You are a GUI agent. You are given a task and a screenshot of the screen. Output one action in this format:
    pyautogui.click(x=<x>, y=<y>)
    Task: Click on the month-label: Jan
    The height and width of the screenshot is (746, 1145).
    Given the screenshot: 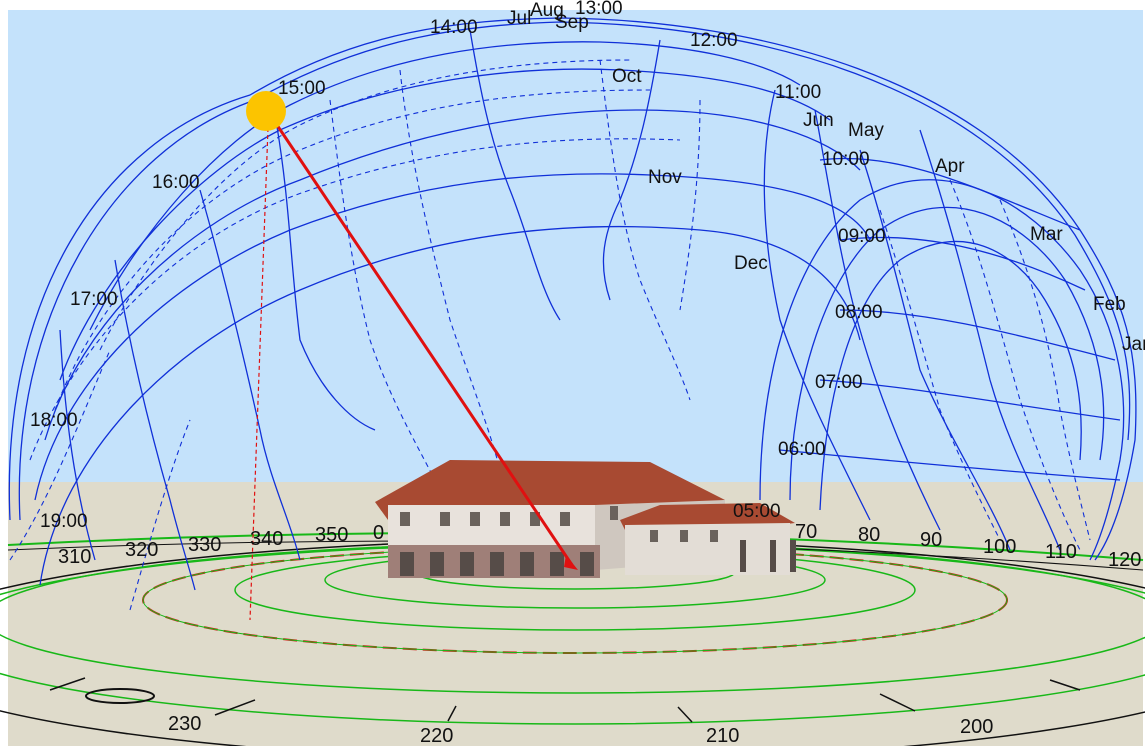 What is the action you would take?
    pyautogui.click(x=1133, y=344)
    